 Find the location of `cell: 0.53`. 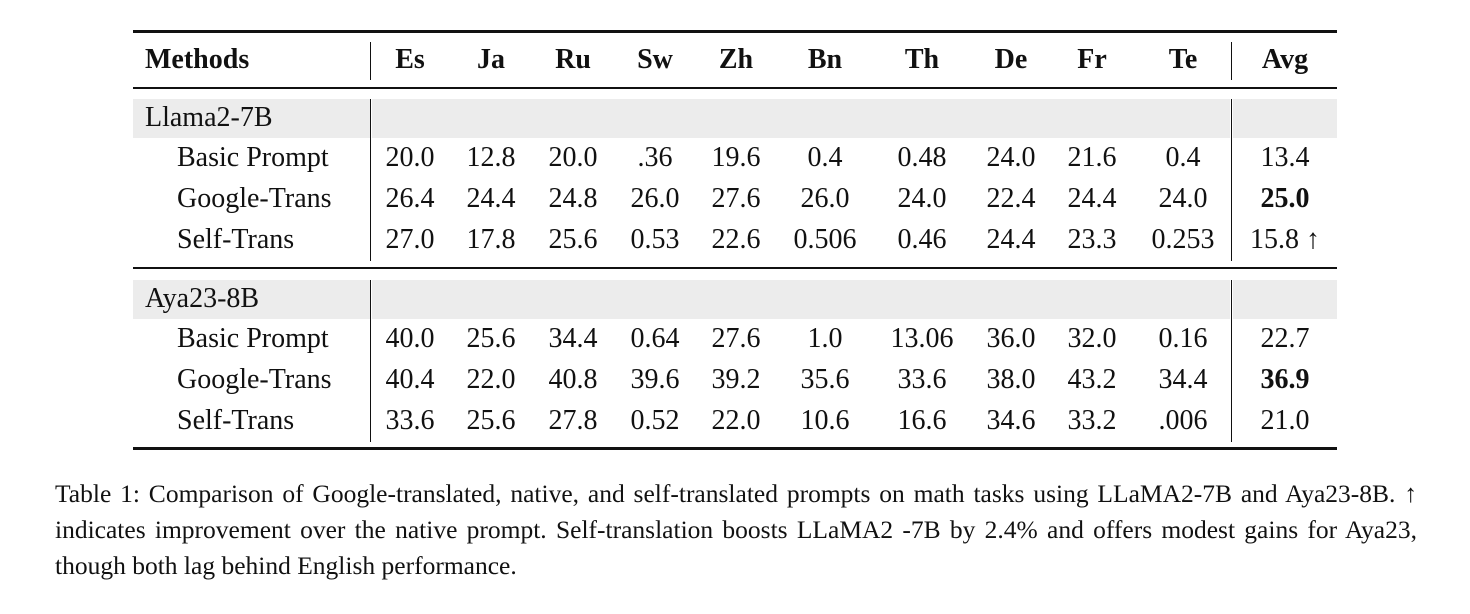

cell: 0.53 is located at coordinates (655, 239).